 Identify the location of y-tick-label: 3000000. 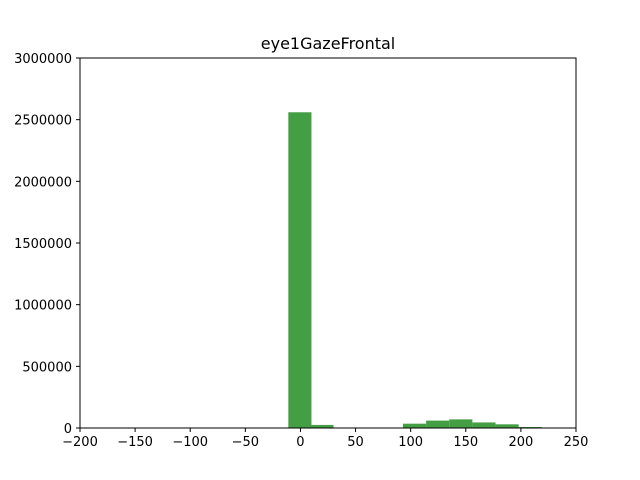
(43, 59).